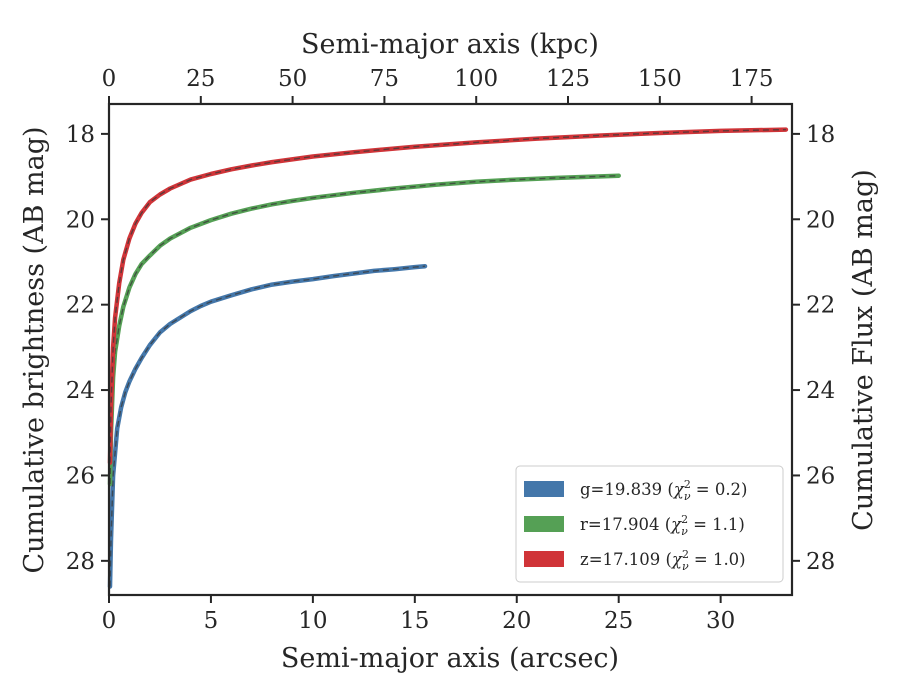  I want to click on y-tick-label: 28, so click(80, 562).